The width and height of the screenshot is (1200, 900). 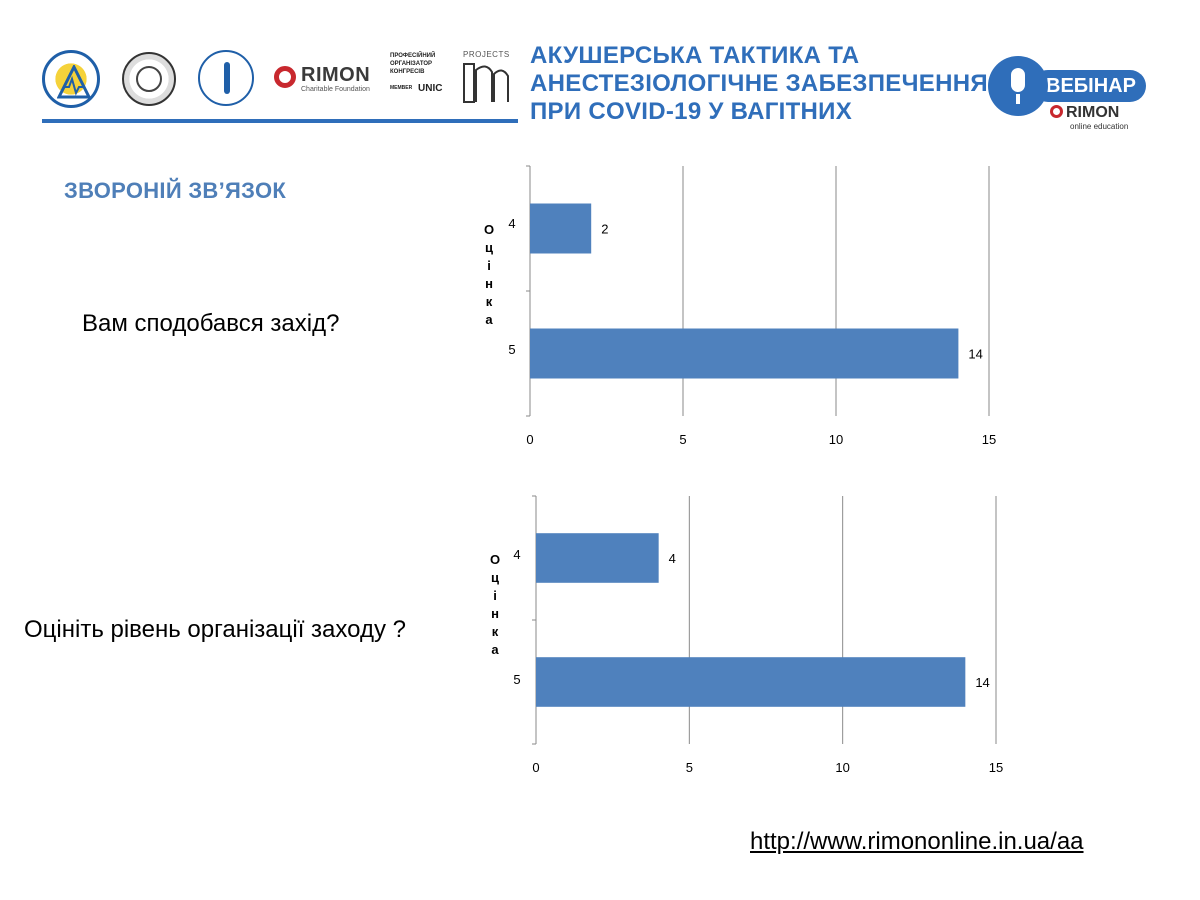 What do you see at coordinates (401, 88) in the screenshot?
I see `organizer-member: MEMBER` at bounding box center [401, 88].